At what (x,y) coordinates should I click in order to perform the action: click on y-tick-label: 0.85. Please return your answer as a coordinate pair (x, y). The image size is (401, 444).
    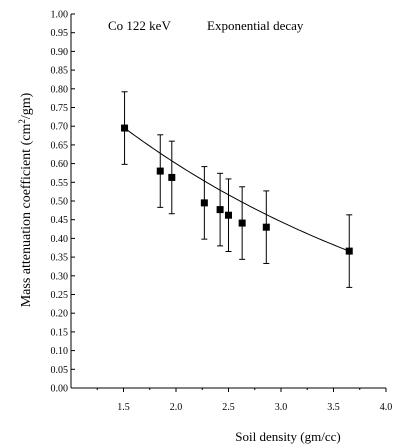
    Looking at the image, I should click on (60, 71).